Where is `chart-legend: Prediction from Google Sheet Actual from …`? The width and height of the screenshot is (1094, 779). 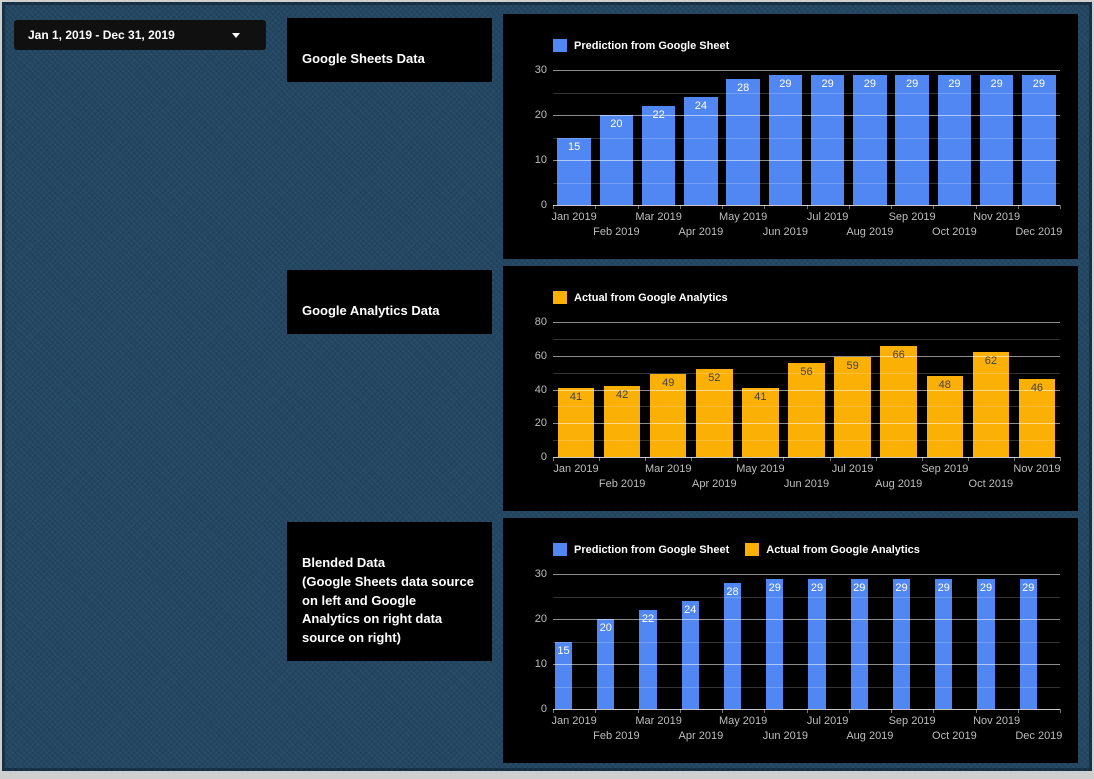 chart-legend: Prediction from Google Sheet Actual from … is located at coordinates (736, 549).